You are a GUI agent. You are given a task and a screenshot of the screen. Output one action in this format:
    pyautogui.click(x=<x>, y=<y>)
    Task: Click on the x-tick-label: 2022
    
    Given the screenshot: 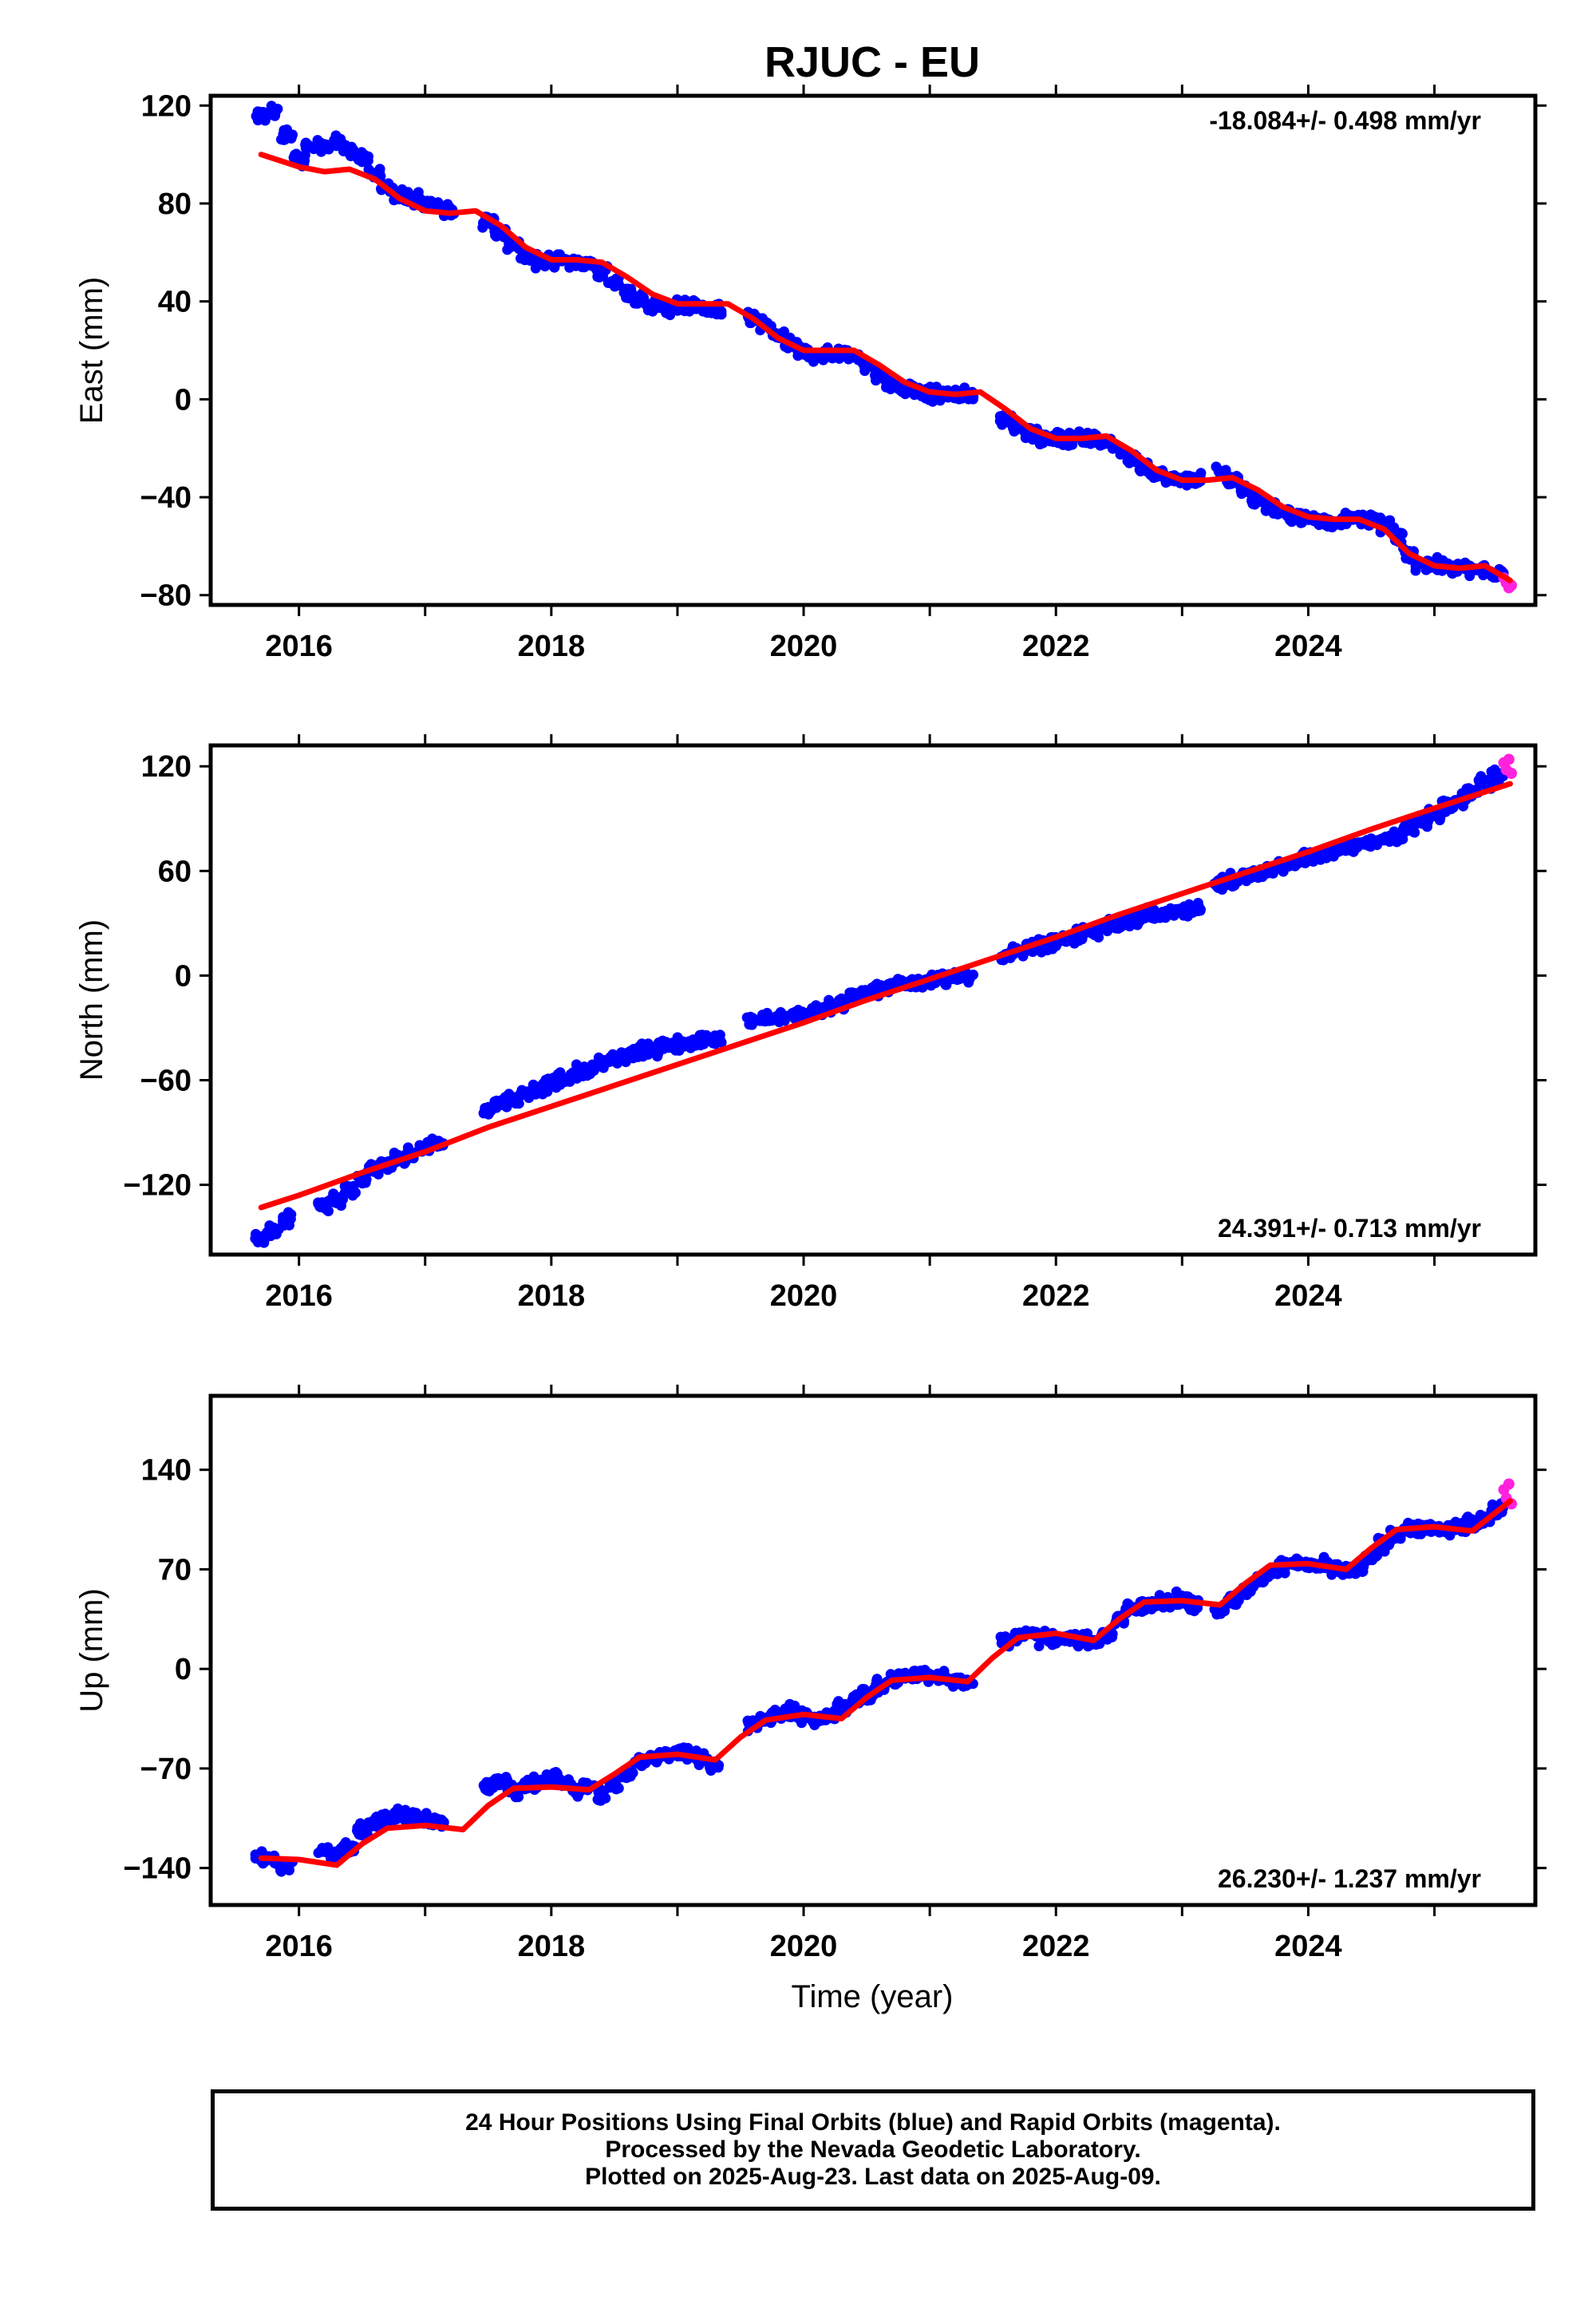 What is the action you would take?
    pyautogui.click(x=1056, y=646)
    